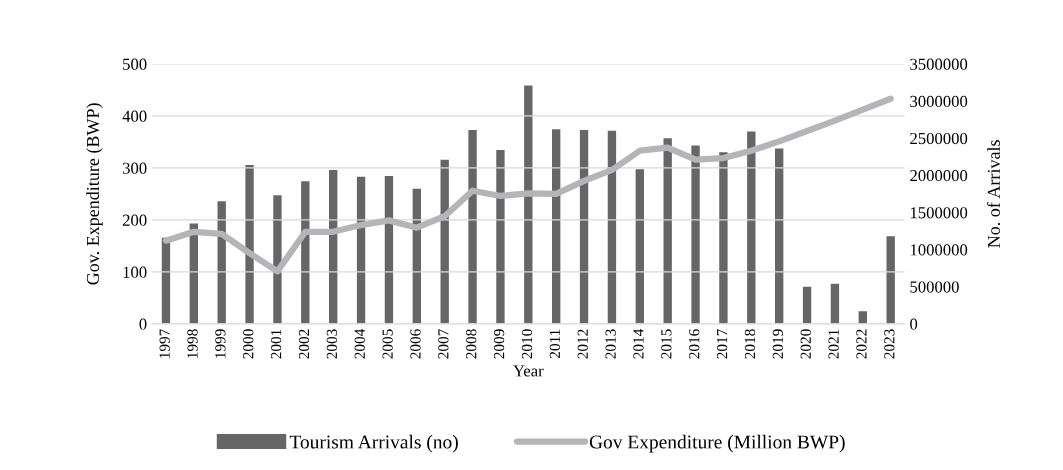 This screenshot has height=470, width=1063. What do you see at coordinates (833, 344) in the screenshot?
I see `x-tick-label: 2021` at bounding box center [833, 344].